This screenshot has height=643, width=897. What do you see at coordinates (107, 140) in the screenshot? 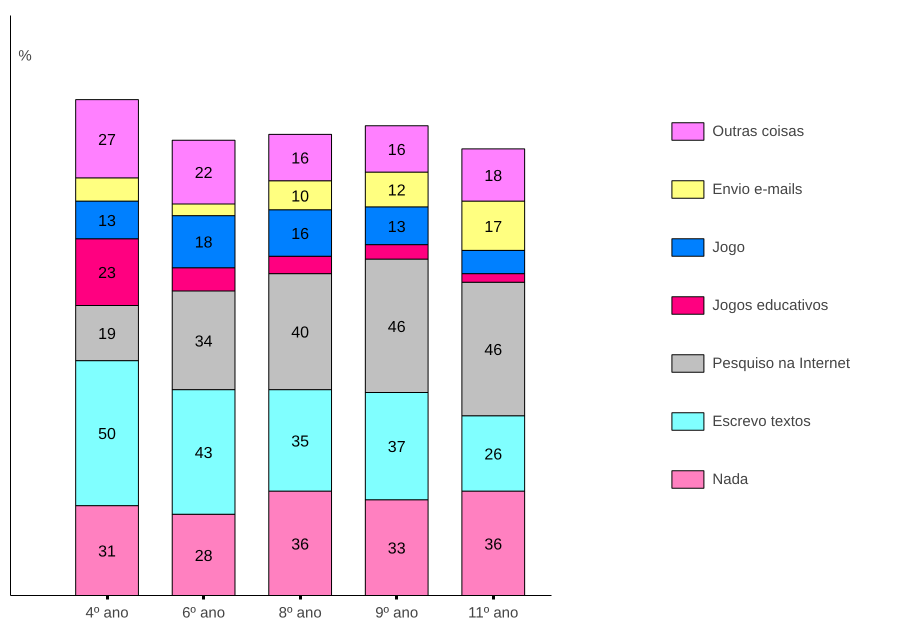
I see `data-label: 27` at bounding box center [107, 140].